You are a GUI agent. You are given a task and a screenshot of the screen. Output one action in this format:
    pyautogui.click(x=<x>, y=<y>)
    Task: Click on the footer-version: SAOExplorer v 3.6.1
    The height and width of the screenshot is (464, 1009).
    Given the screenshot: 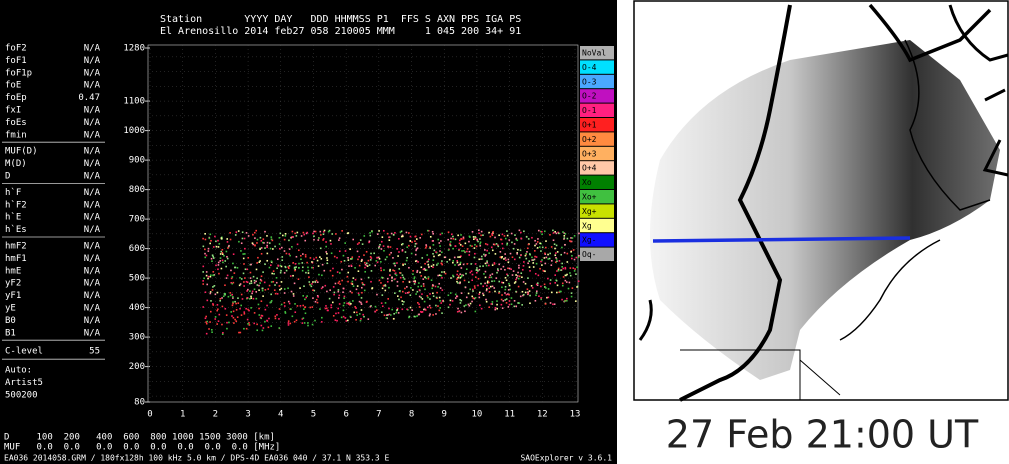 What is the action you would take?
    pyautogui.click(x=566, y=458)
    